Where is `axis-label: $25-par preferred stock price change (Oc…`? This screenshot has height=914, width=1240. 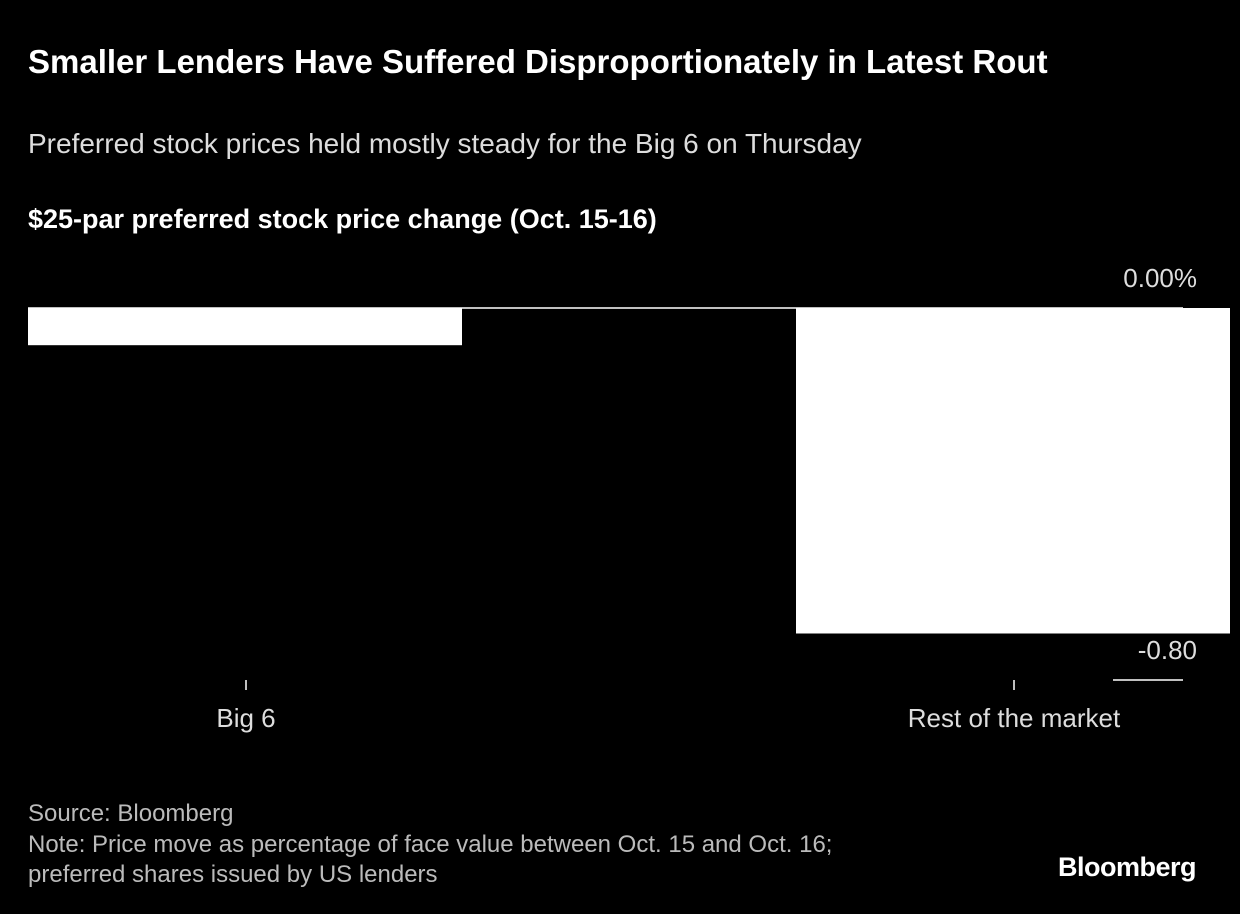 axis-label: $25-par preferred stock price change (Oc… is located at coordinates (342, 219).